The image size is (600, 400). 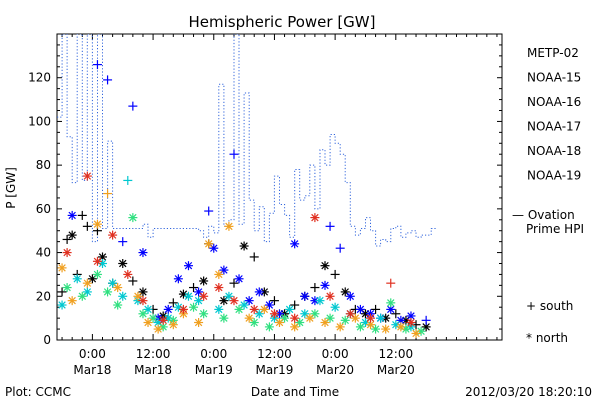 What do you see at coordinates (43, 296) in the screenshot?
I see `y-tick-label: 20` at bounding box center [43, 296].